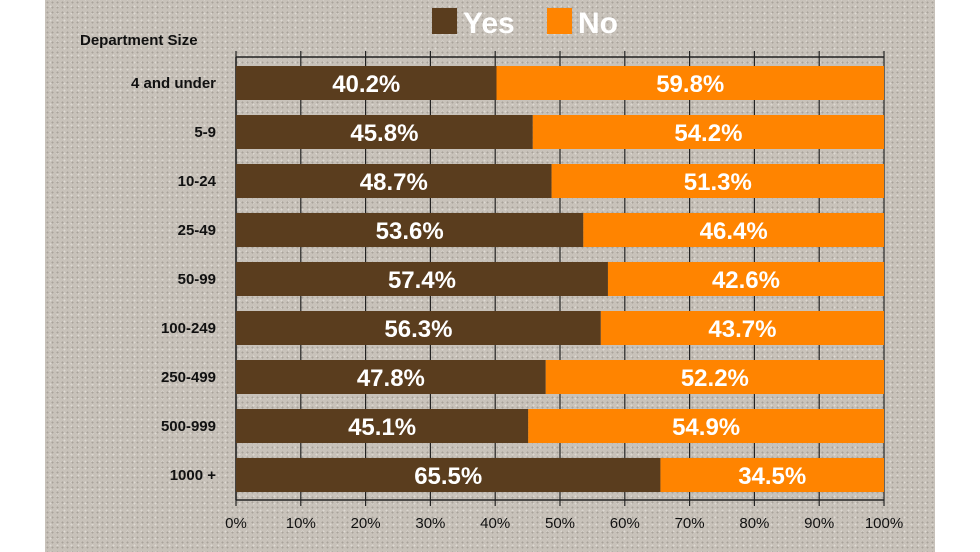 This screenshot has height=552, width=980. Describe the element at coordinates (884, 523) in the screenshot. I see `x-tick-label: 100%` at that location.